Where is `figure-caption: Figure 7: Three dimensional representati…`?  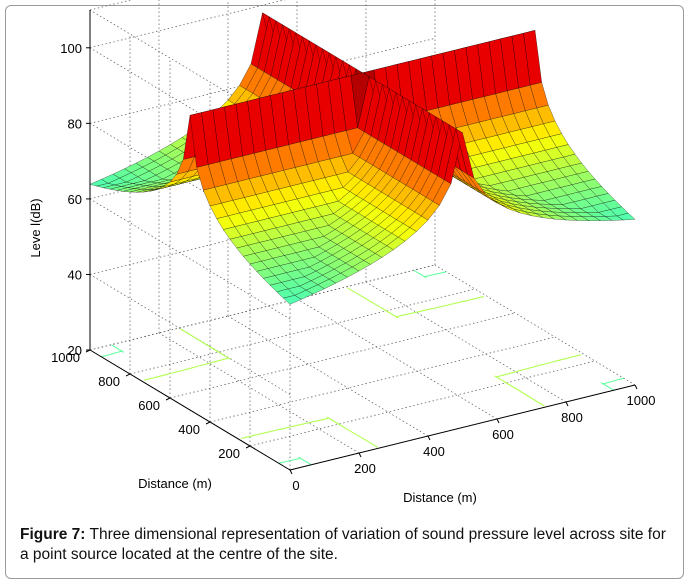
figure-caption: Figure 7: Three dimensional representati… is located at coordinates (347, 545).